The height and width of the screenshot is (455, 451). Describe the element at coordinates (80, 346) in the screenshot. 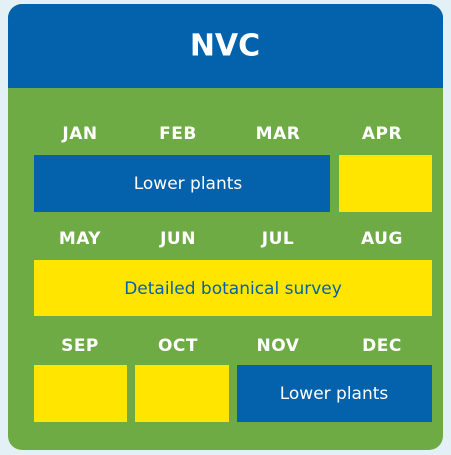

I see `month: SEP` at that location.